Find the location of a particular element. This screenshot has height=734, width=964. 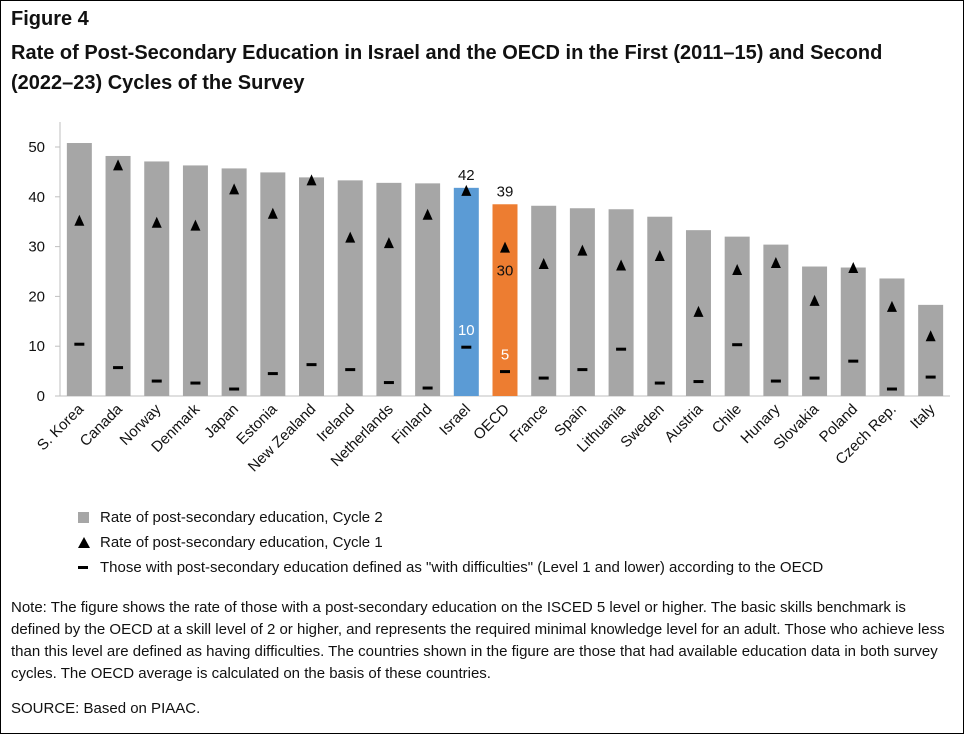

x-tick-label: OECD is located at coordinates (491, 422).